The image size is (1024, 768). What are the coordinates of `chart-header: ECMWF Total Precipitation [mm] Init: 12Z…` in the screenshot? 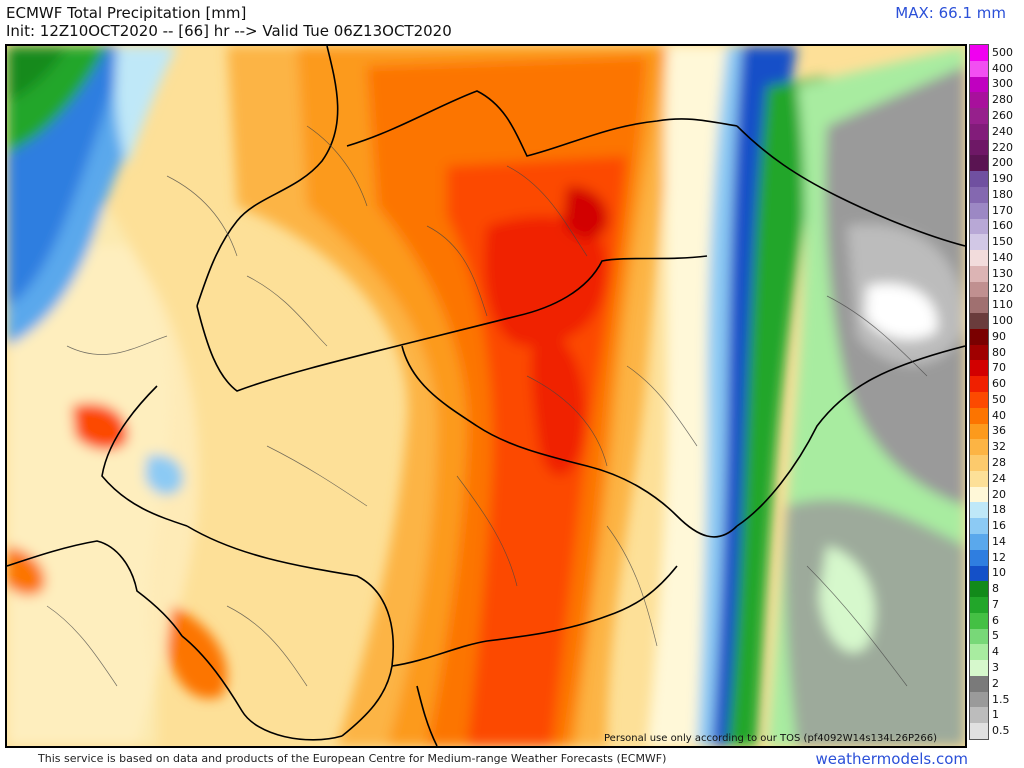 It's located at (512, 22).